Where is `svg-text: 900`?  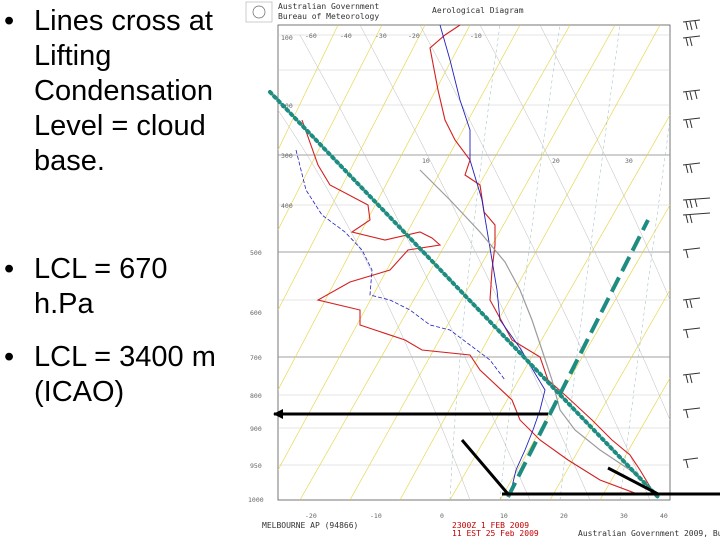
svg-text: 900 is located at coordinates (256, 429).